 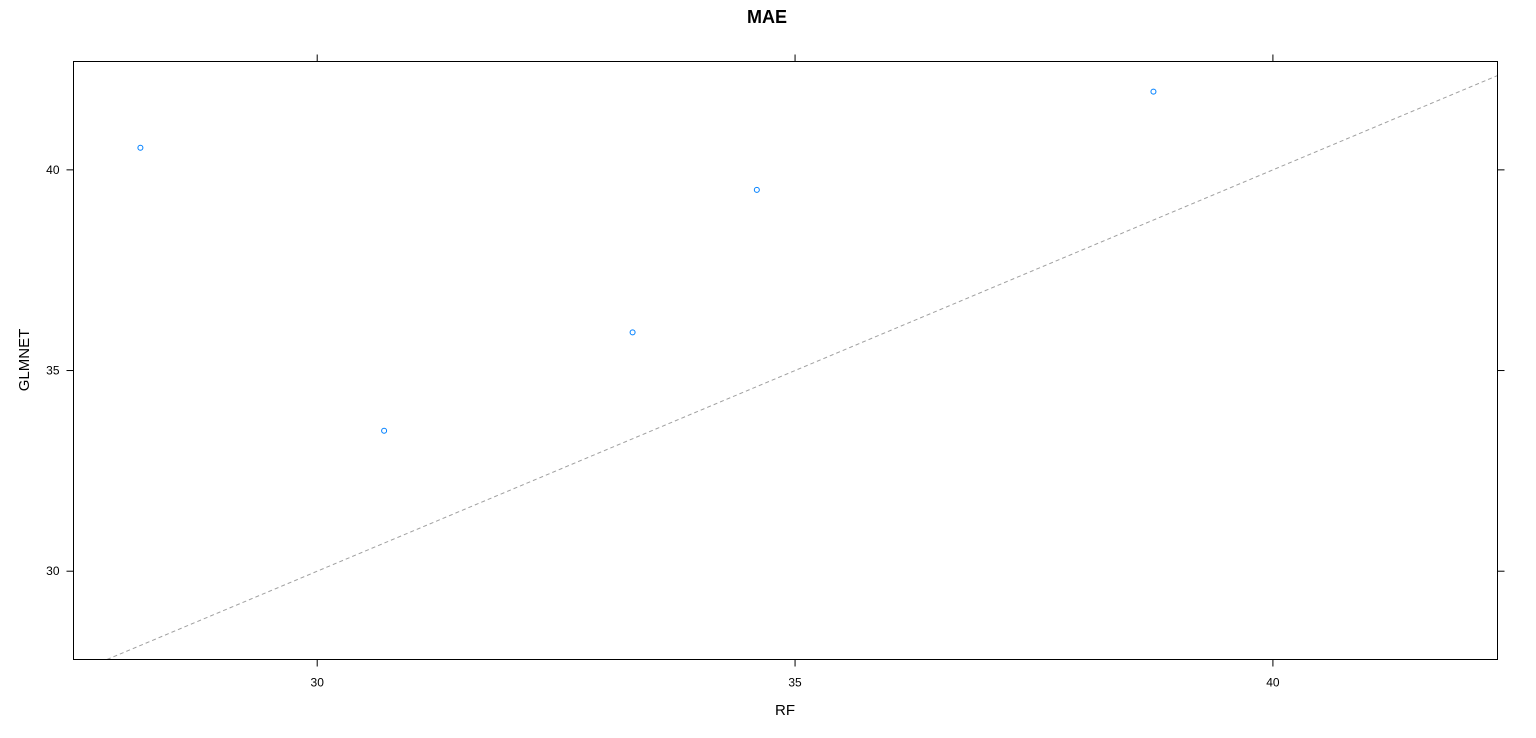 What do you see at coordinates (785, 710) in the screenshot?
I see `x-axis-label: RF` at bounding box center [785, 710].